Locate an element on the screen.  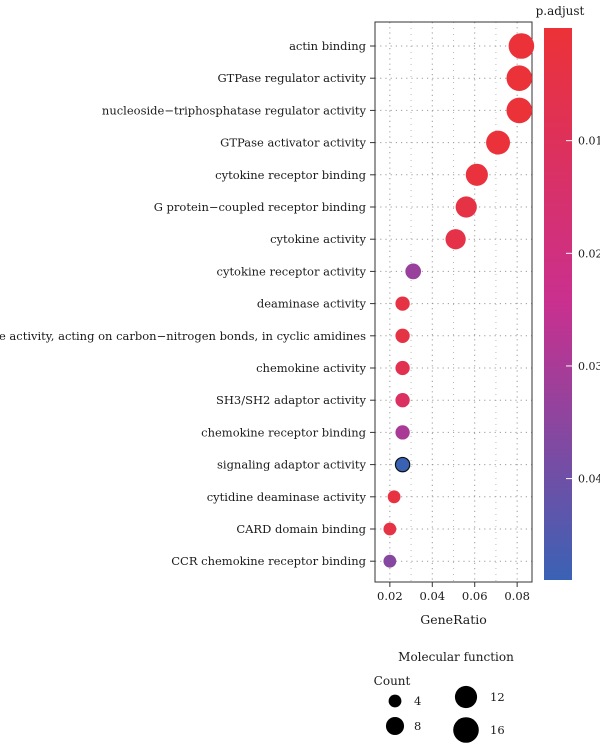
category-label: cytokine receptor binding is located at coordinates (290, 175).